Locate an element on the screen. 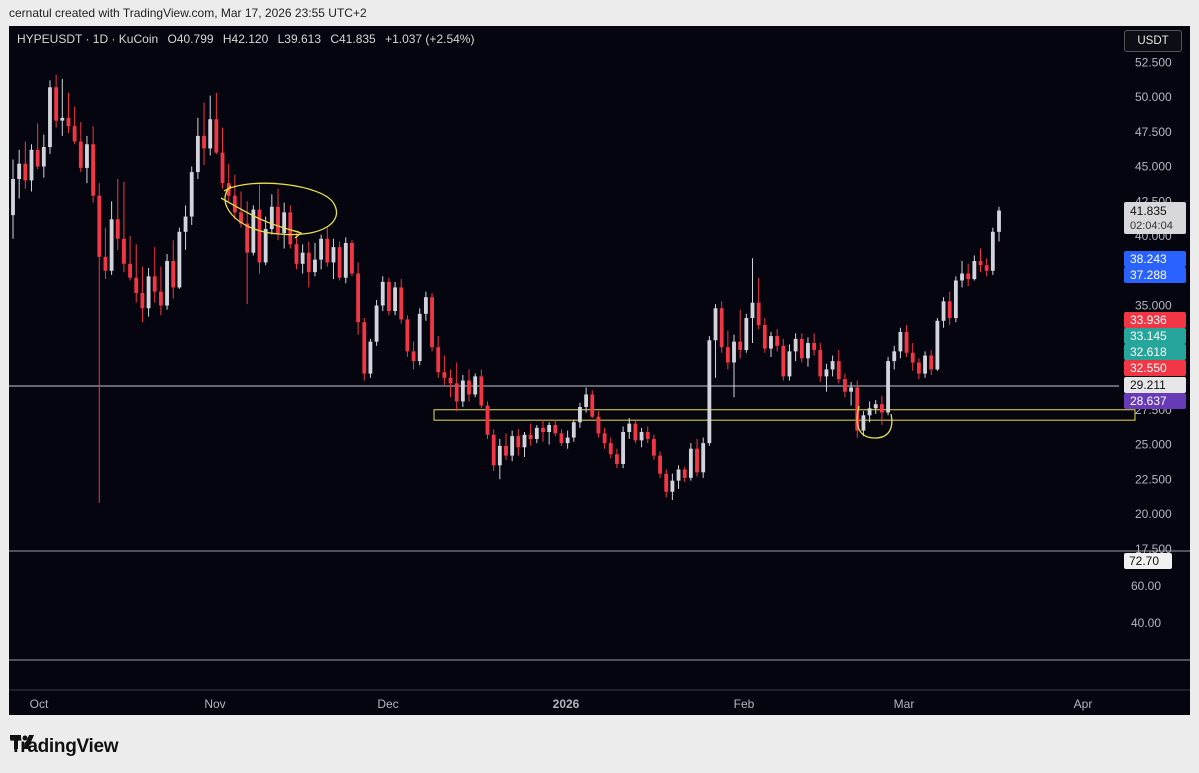 The image size is (1199, 773). tradingview-logo: TradingView is located at coordinates (64, 747).